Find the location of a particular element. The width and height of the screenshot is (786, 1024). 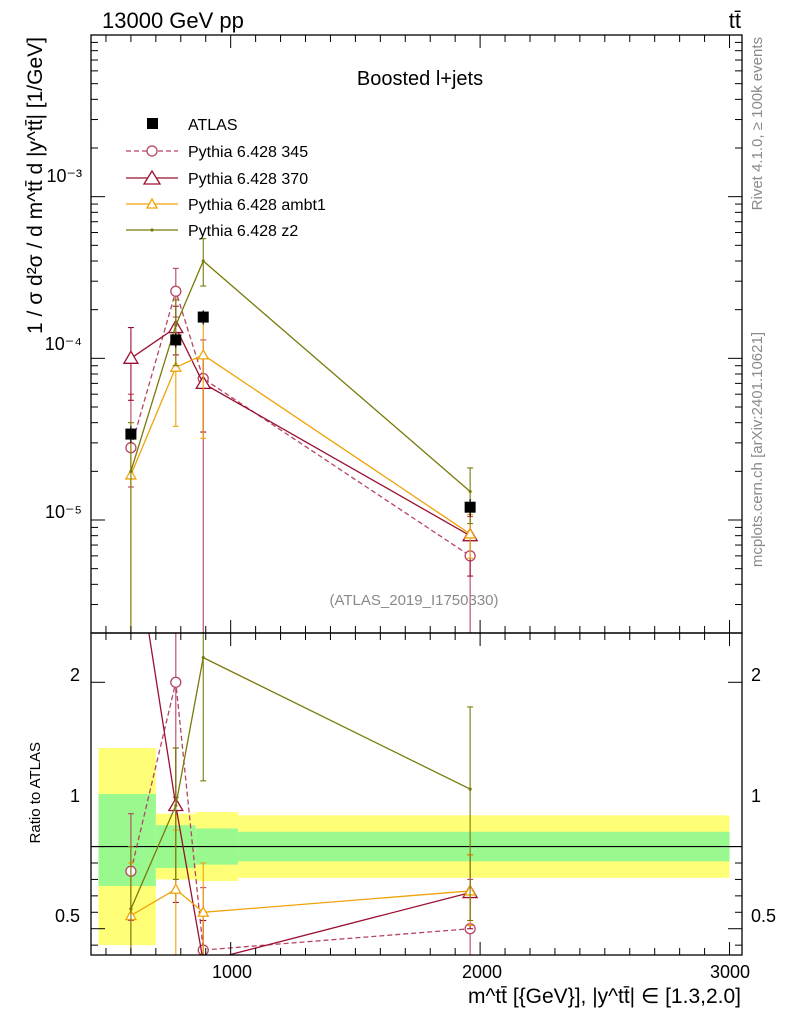

ratio-tick-label-1-right: 1 is located at coordinates (756, 796).